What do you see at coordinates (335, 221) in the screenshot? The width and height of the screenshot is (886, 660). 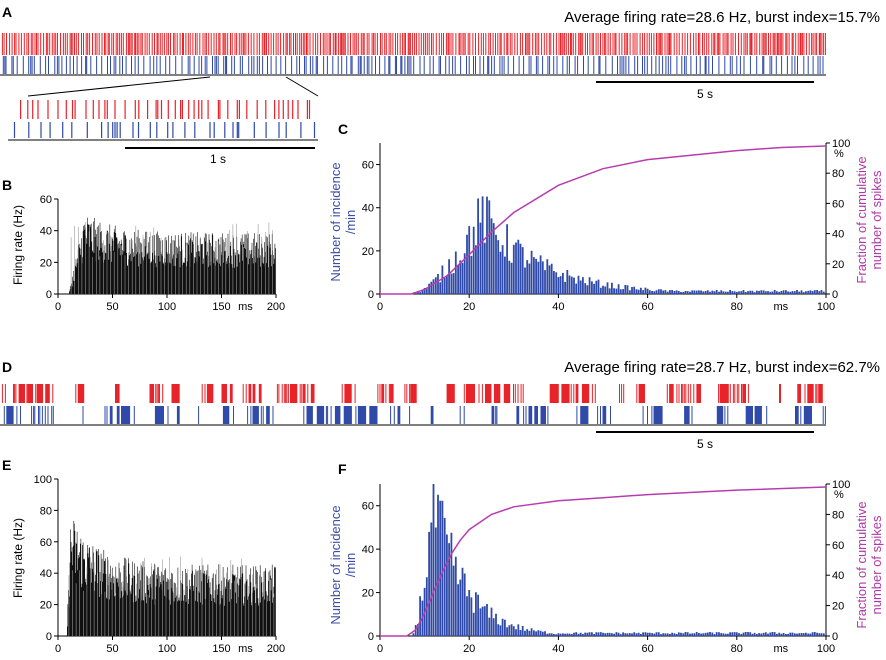 I see `panel-c-ylabel-1: Number of incidence` at bounding box center [335, 221].